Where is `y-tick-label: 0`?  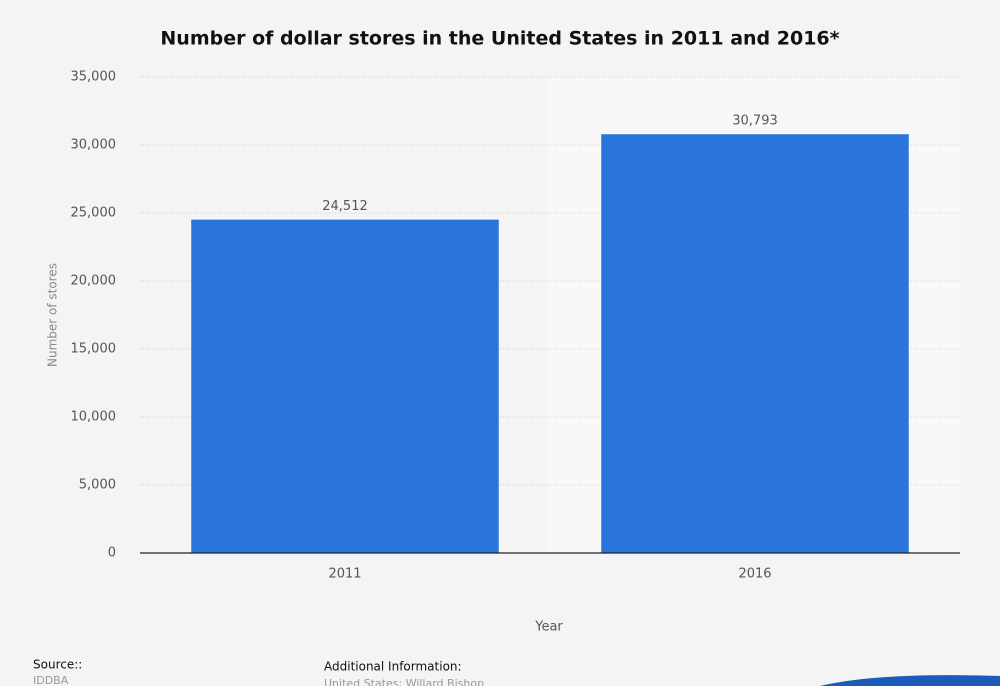
y-tick-label: 0 is located at coordinates (112, 553).